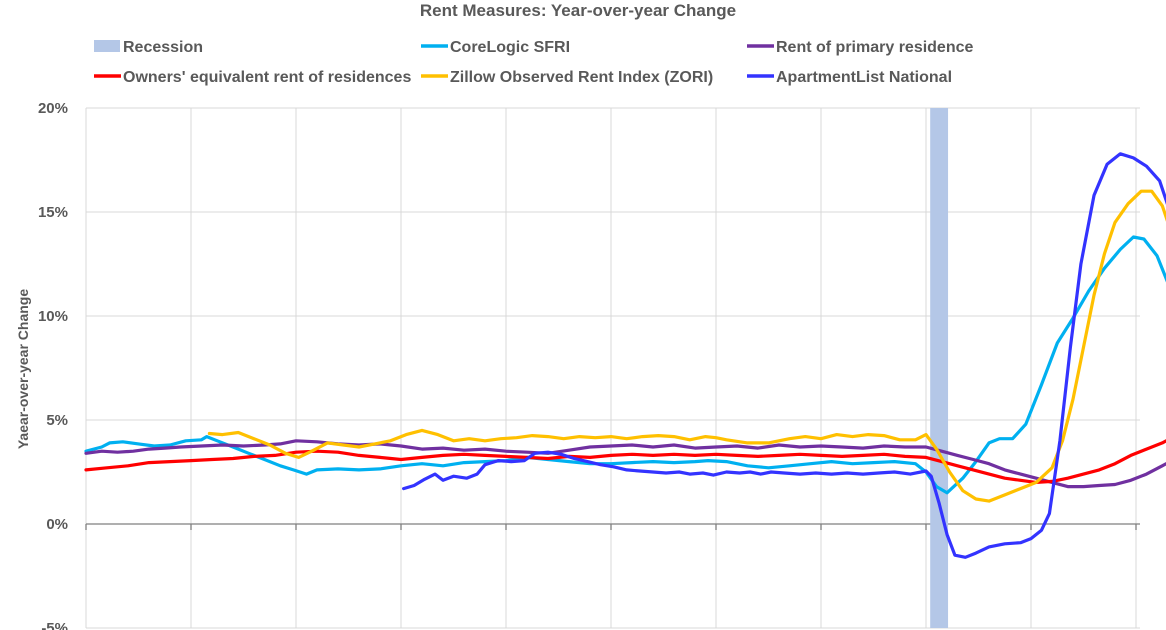 The image size is (1166, 630). Describe the element at coordinates (54, 625) in the screenshot. I see `y-tick-label: -5%` at that location.